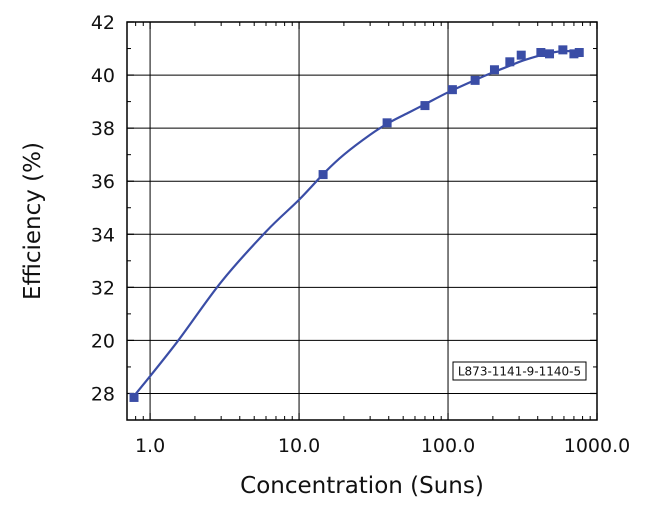  I want to click on y-axis-label: Efficiency (%), so click(33, 221).